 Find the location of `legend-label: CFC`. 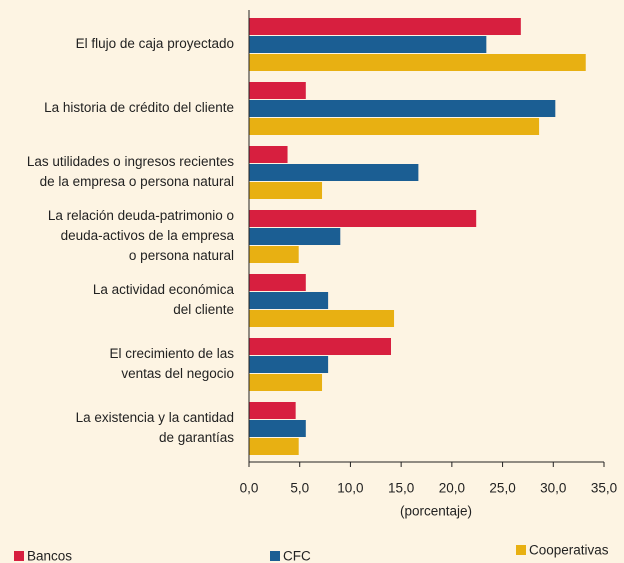

legend-label: CFC is located at coordinates (297, 556).